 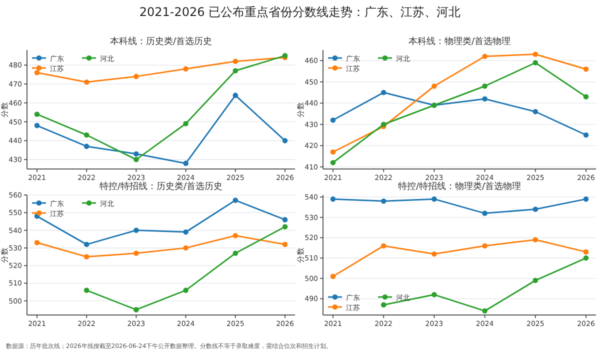 I want to click on chart-subtitle: 特控/特招线：物理类/首选物理, so click(x=460, y=186).